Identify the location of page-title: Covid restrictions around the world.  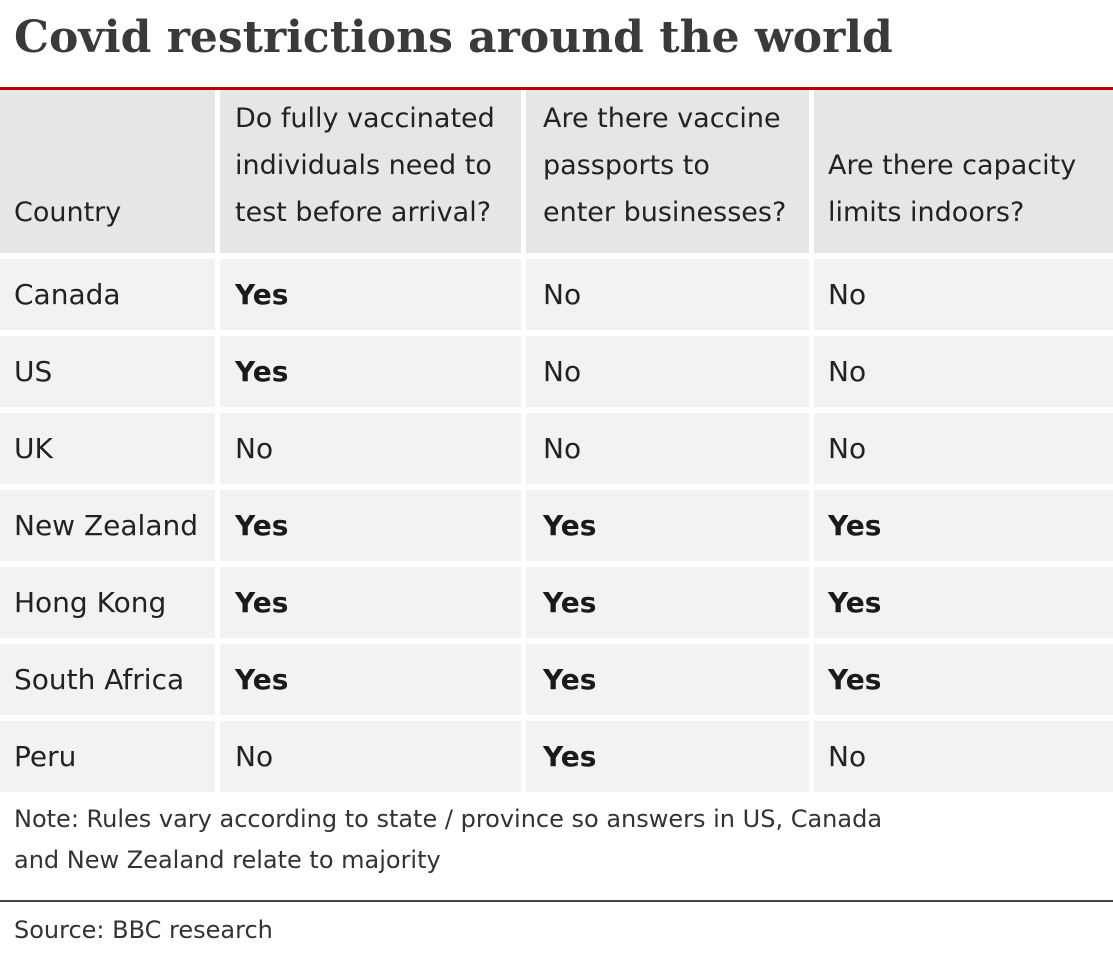
(453, 37).